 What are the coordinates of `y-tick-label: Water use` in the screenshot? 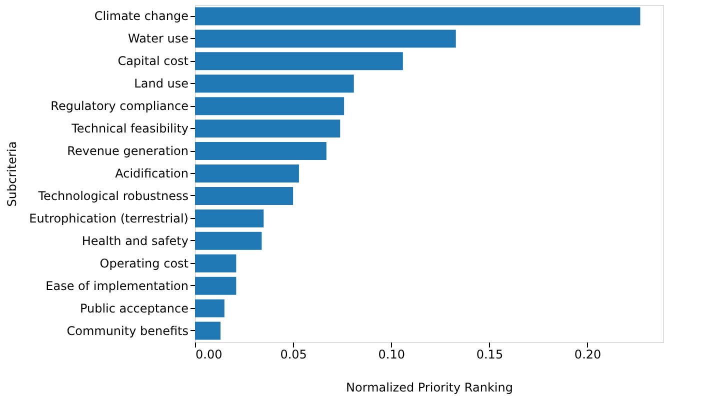 It's located at (158, 39).